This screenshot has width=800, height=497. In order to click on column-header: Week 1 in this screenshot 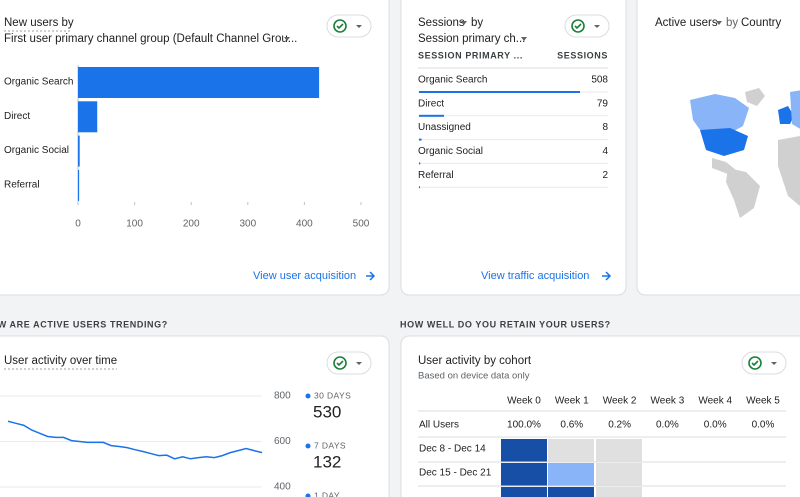, I will do `click(572, 401)`.